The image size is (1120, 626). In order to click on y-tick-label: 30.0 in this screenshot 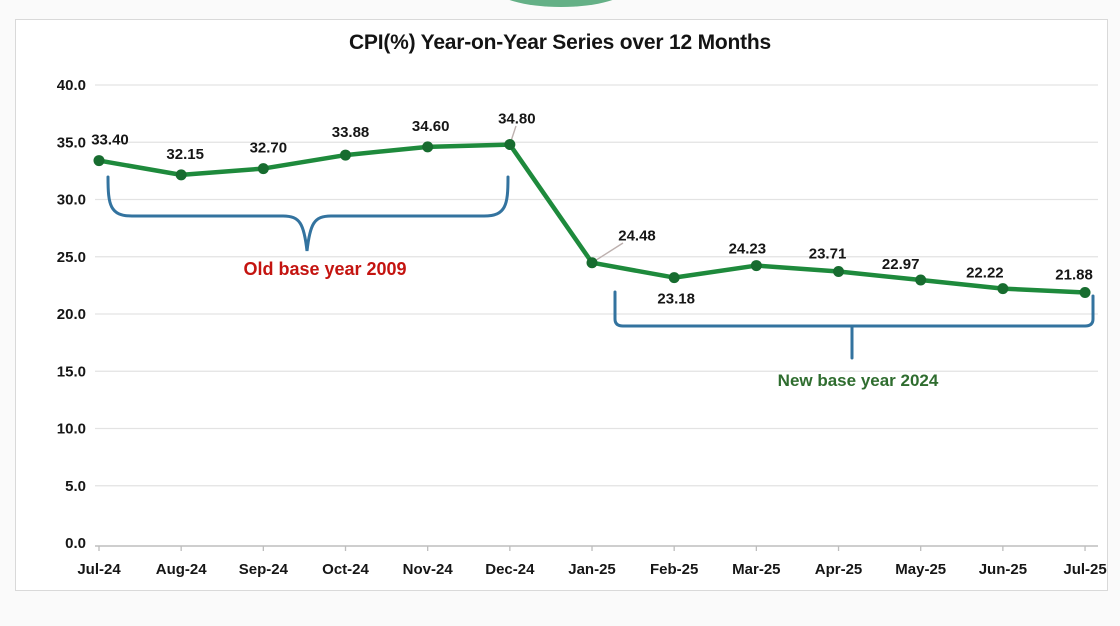, I will do `click(71, 200)`.